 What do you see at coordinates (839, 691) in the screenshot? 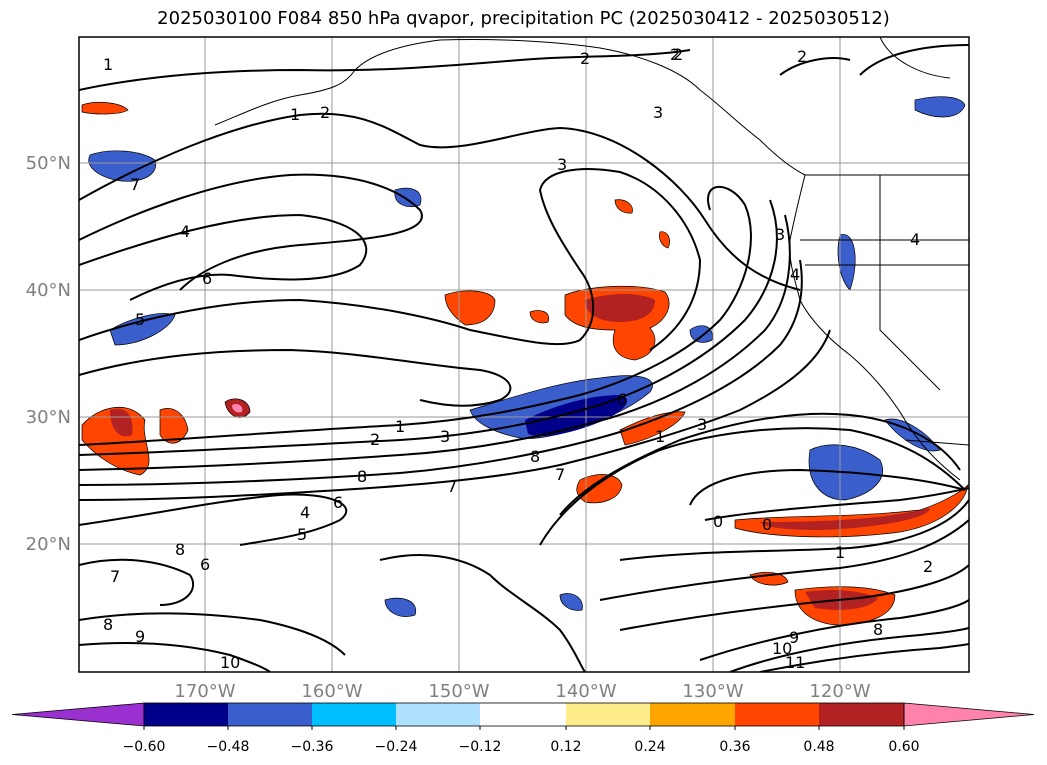
I see `lon-label: 120°W` at bounding box center [839, 691].